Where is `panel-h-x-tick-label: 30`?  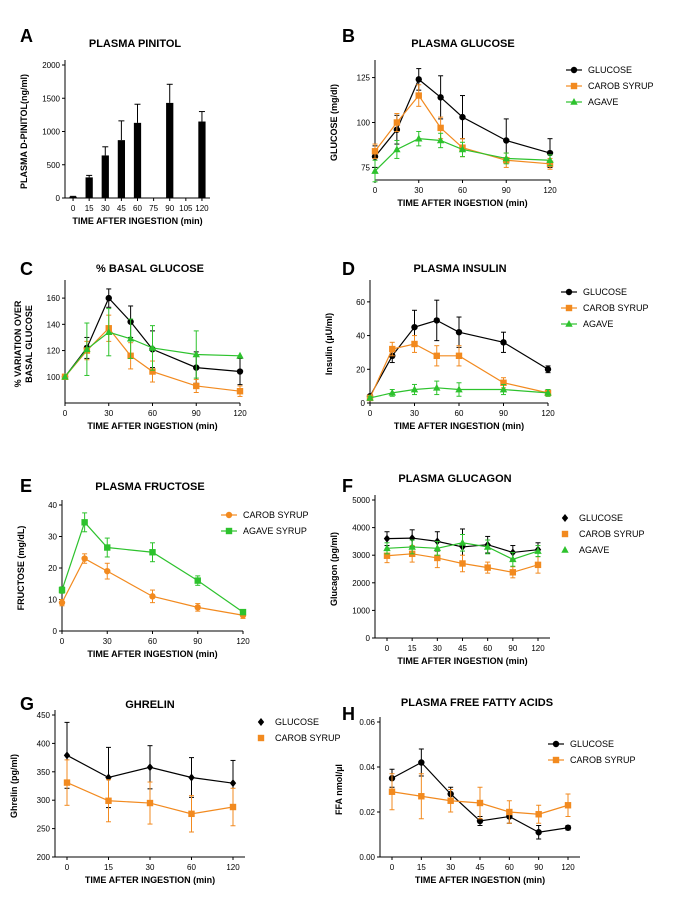
panel-h-x-tick-label: 30 is located at coordinates (450, 867).